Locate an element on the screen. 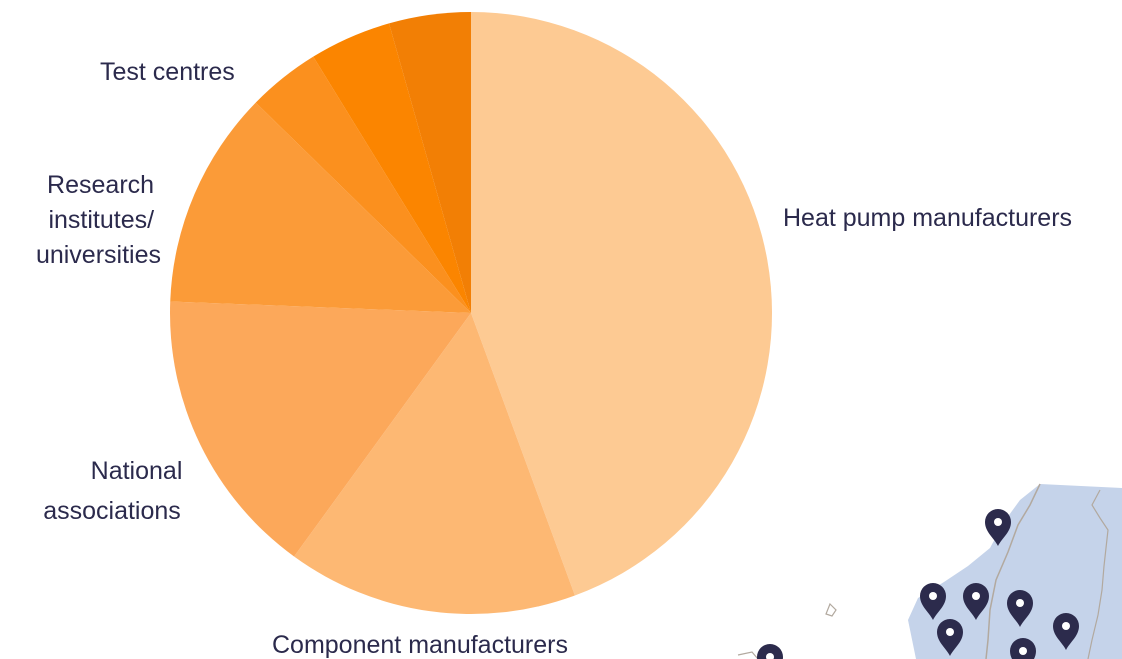 The image size is (1122, 659). map-inset is located at coordinates (929, 571).